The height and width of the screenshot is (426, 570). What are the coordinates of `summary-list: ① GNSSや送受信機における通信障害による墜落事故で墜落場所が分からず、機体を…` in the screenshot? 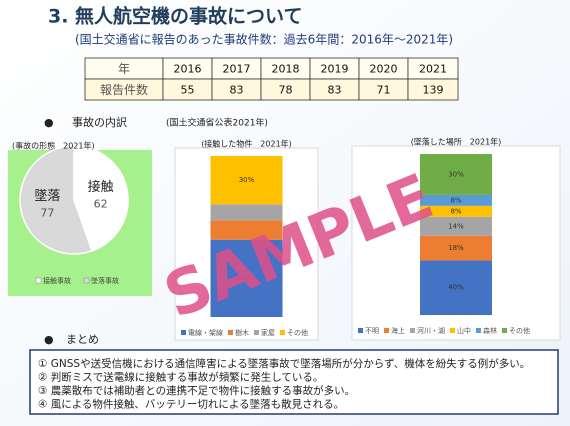 It's located at (284, 384).